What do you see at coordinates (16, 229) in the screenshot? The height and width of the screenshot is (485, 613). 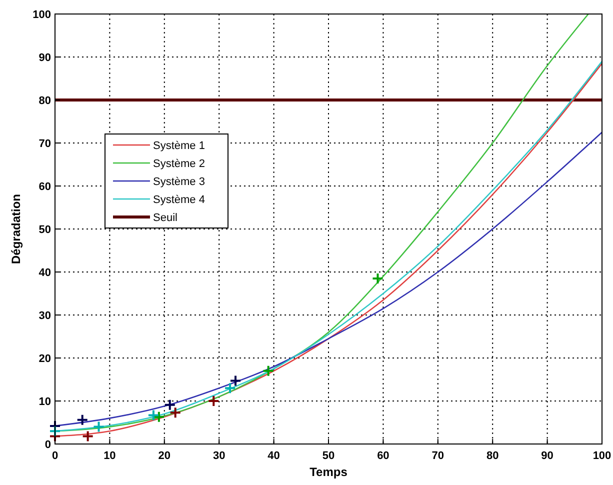 I see `y-axis-title: Dégradation` at bounding box center [16, 229].